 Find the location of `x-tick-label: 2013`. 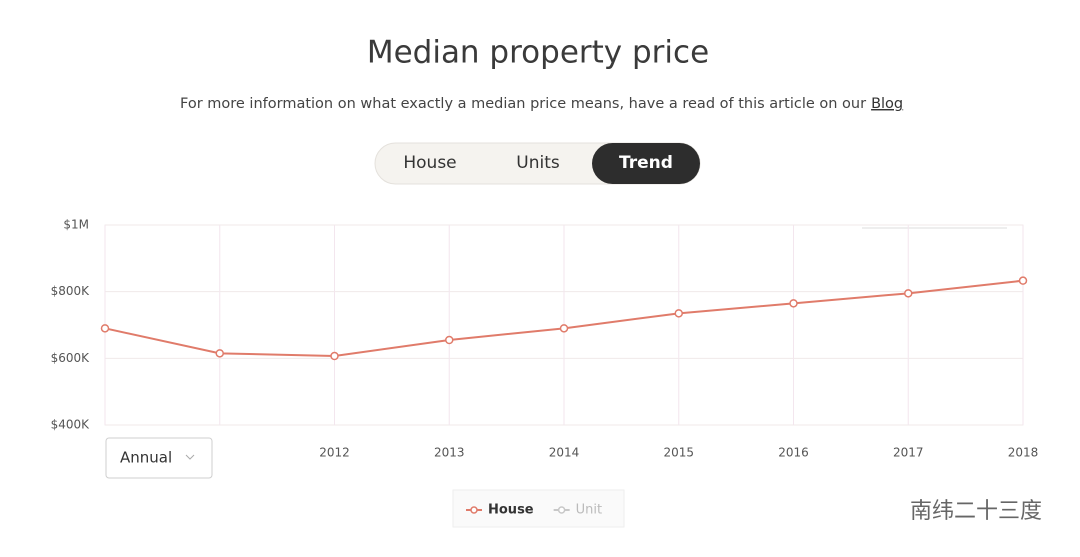

x-tick-label: 2013 is located at coordinates (449, 453).